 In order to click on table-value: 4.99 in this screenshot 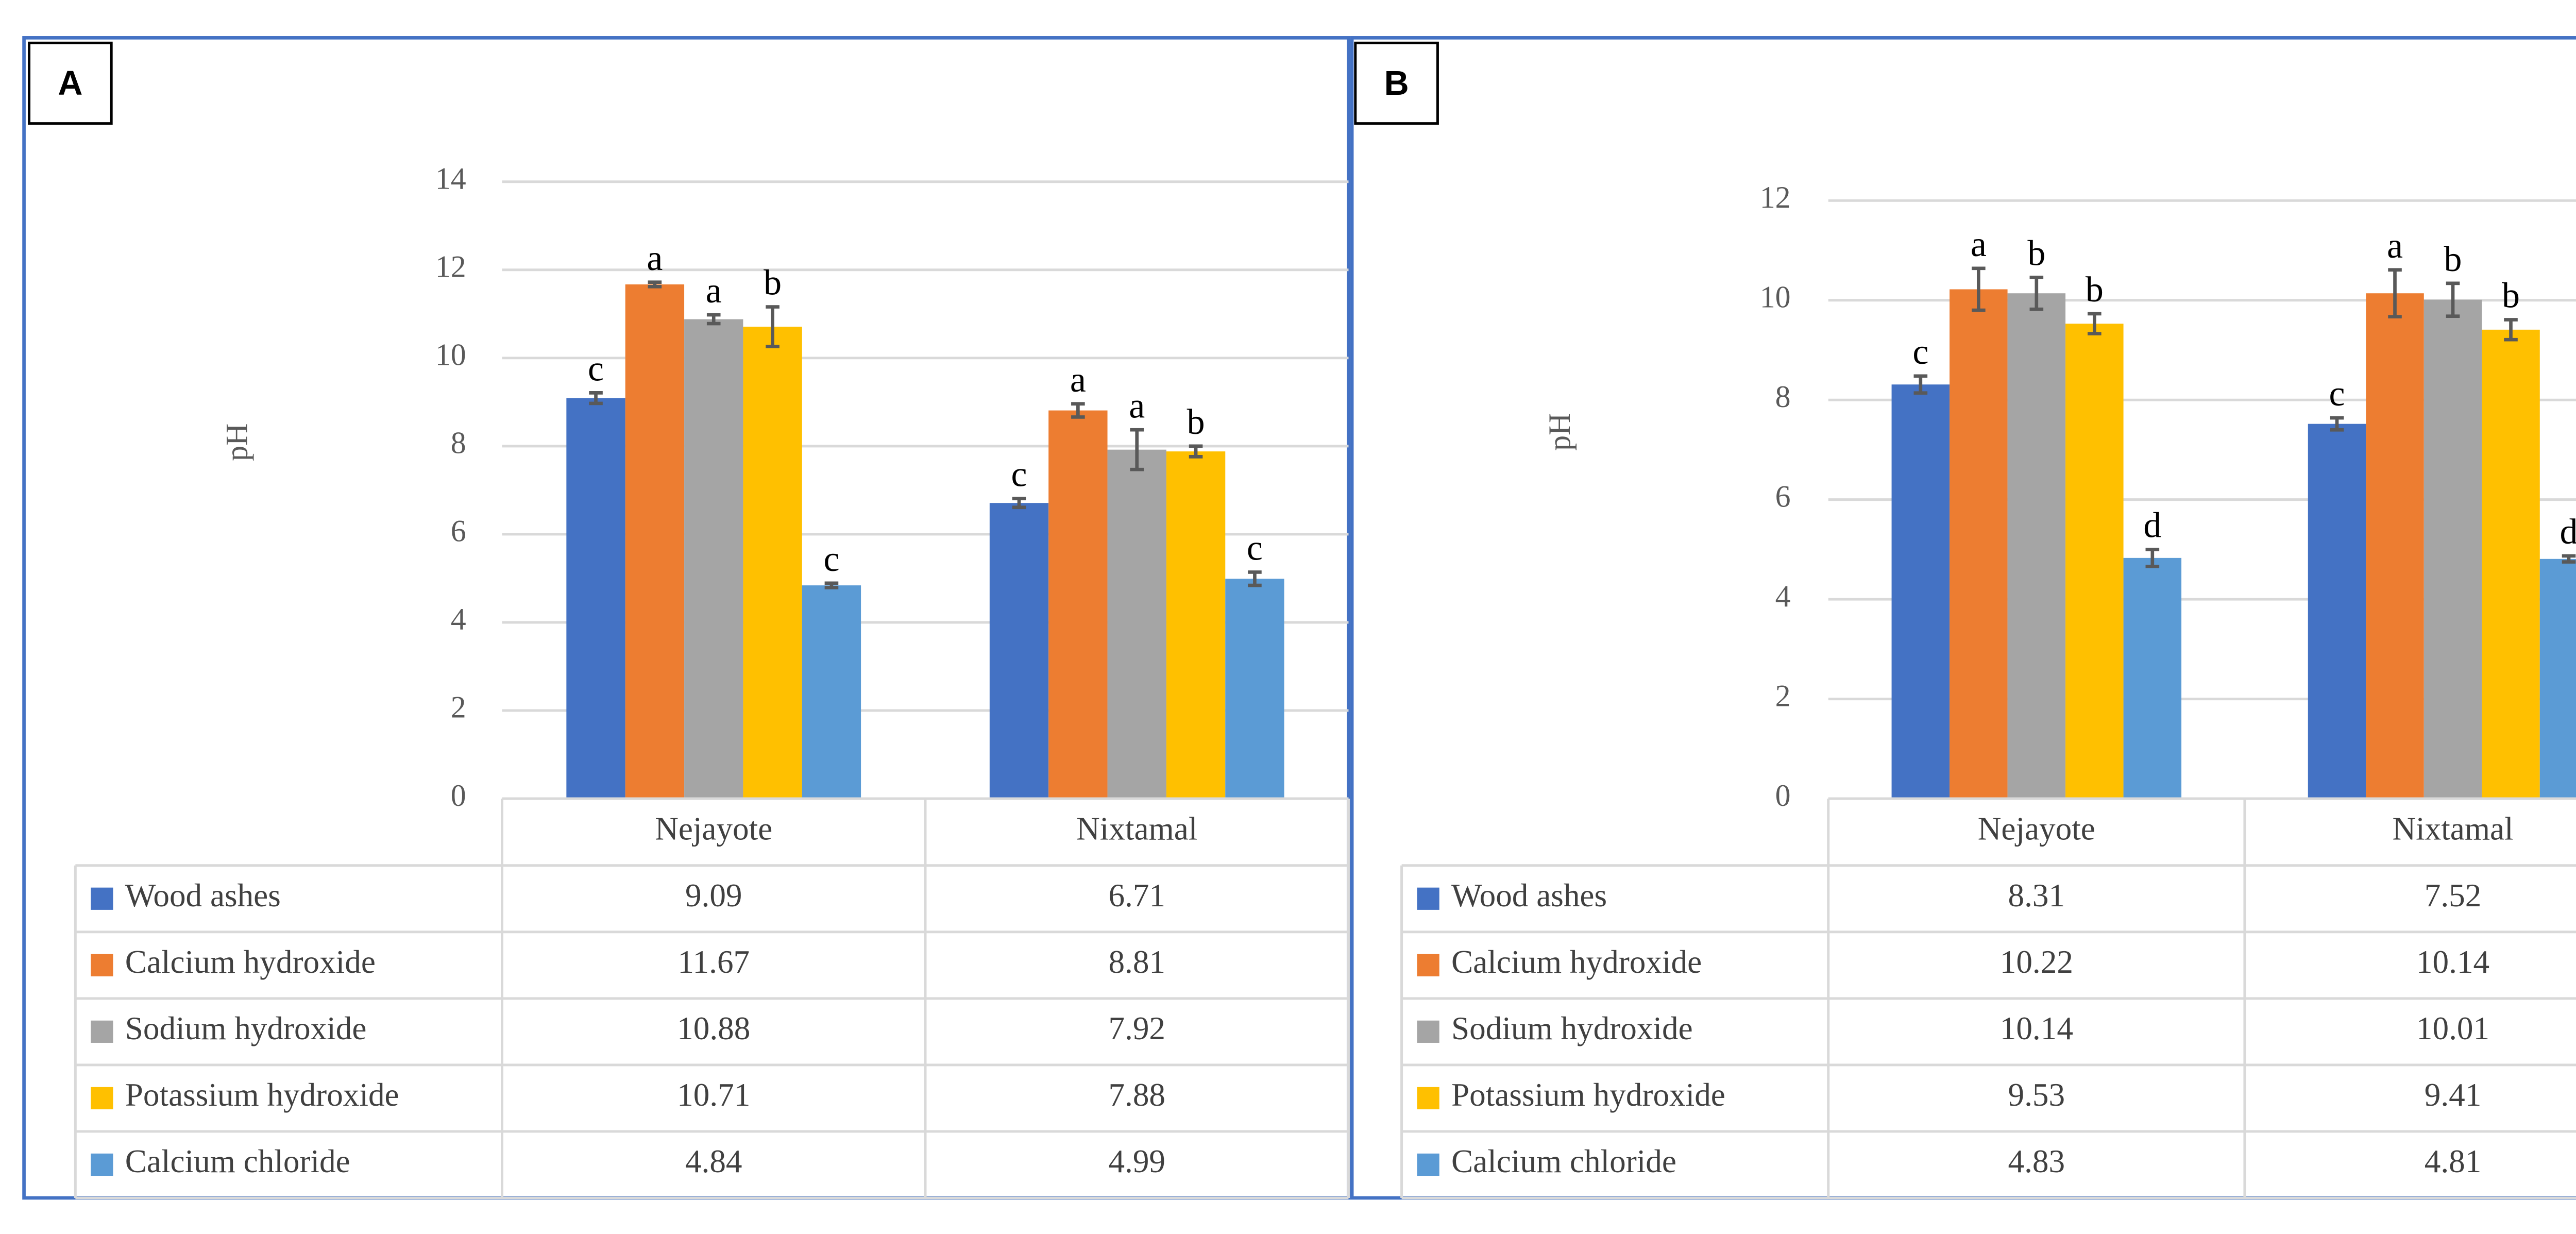, I will do `click(1136, 1161)`.